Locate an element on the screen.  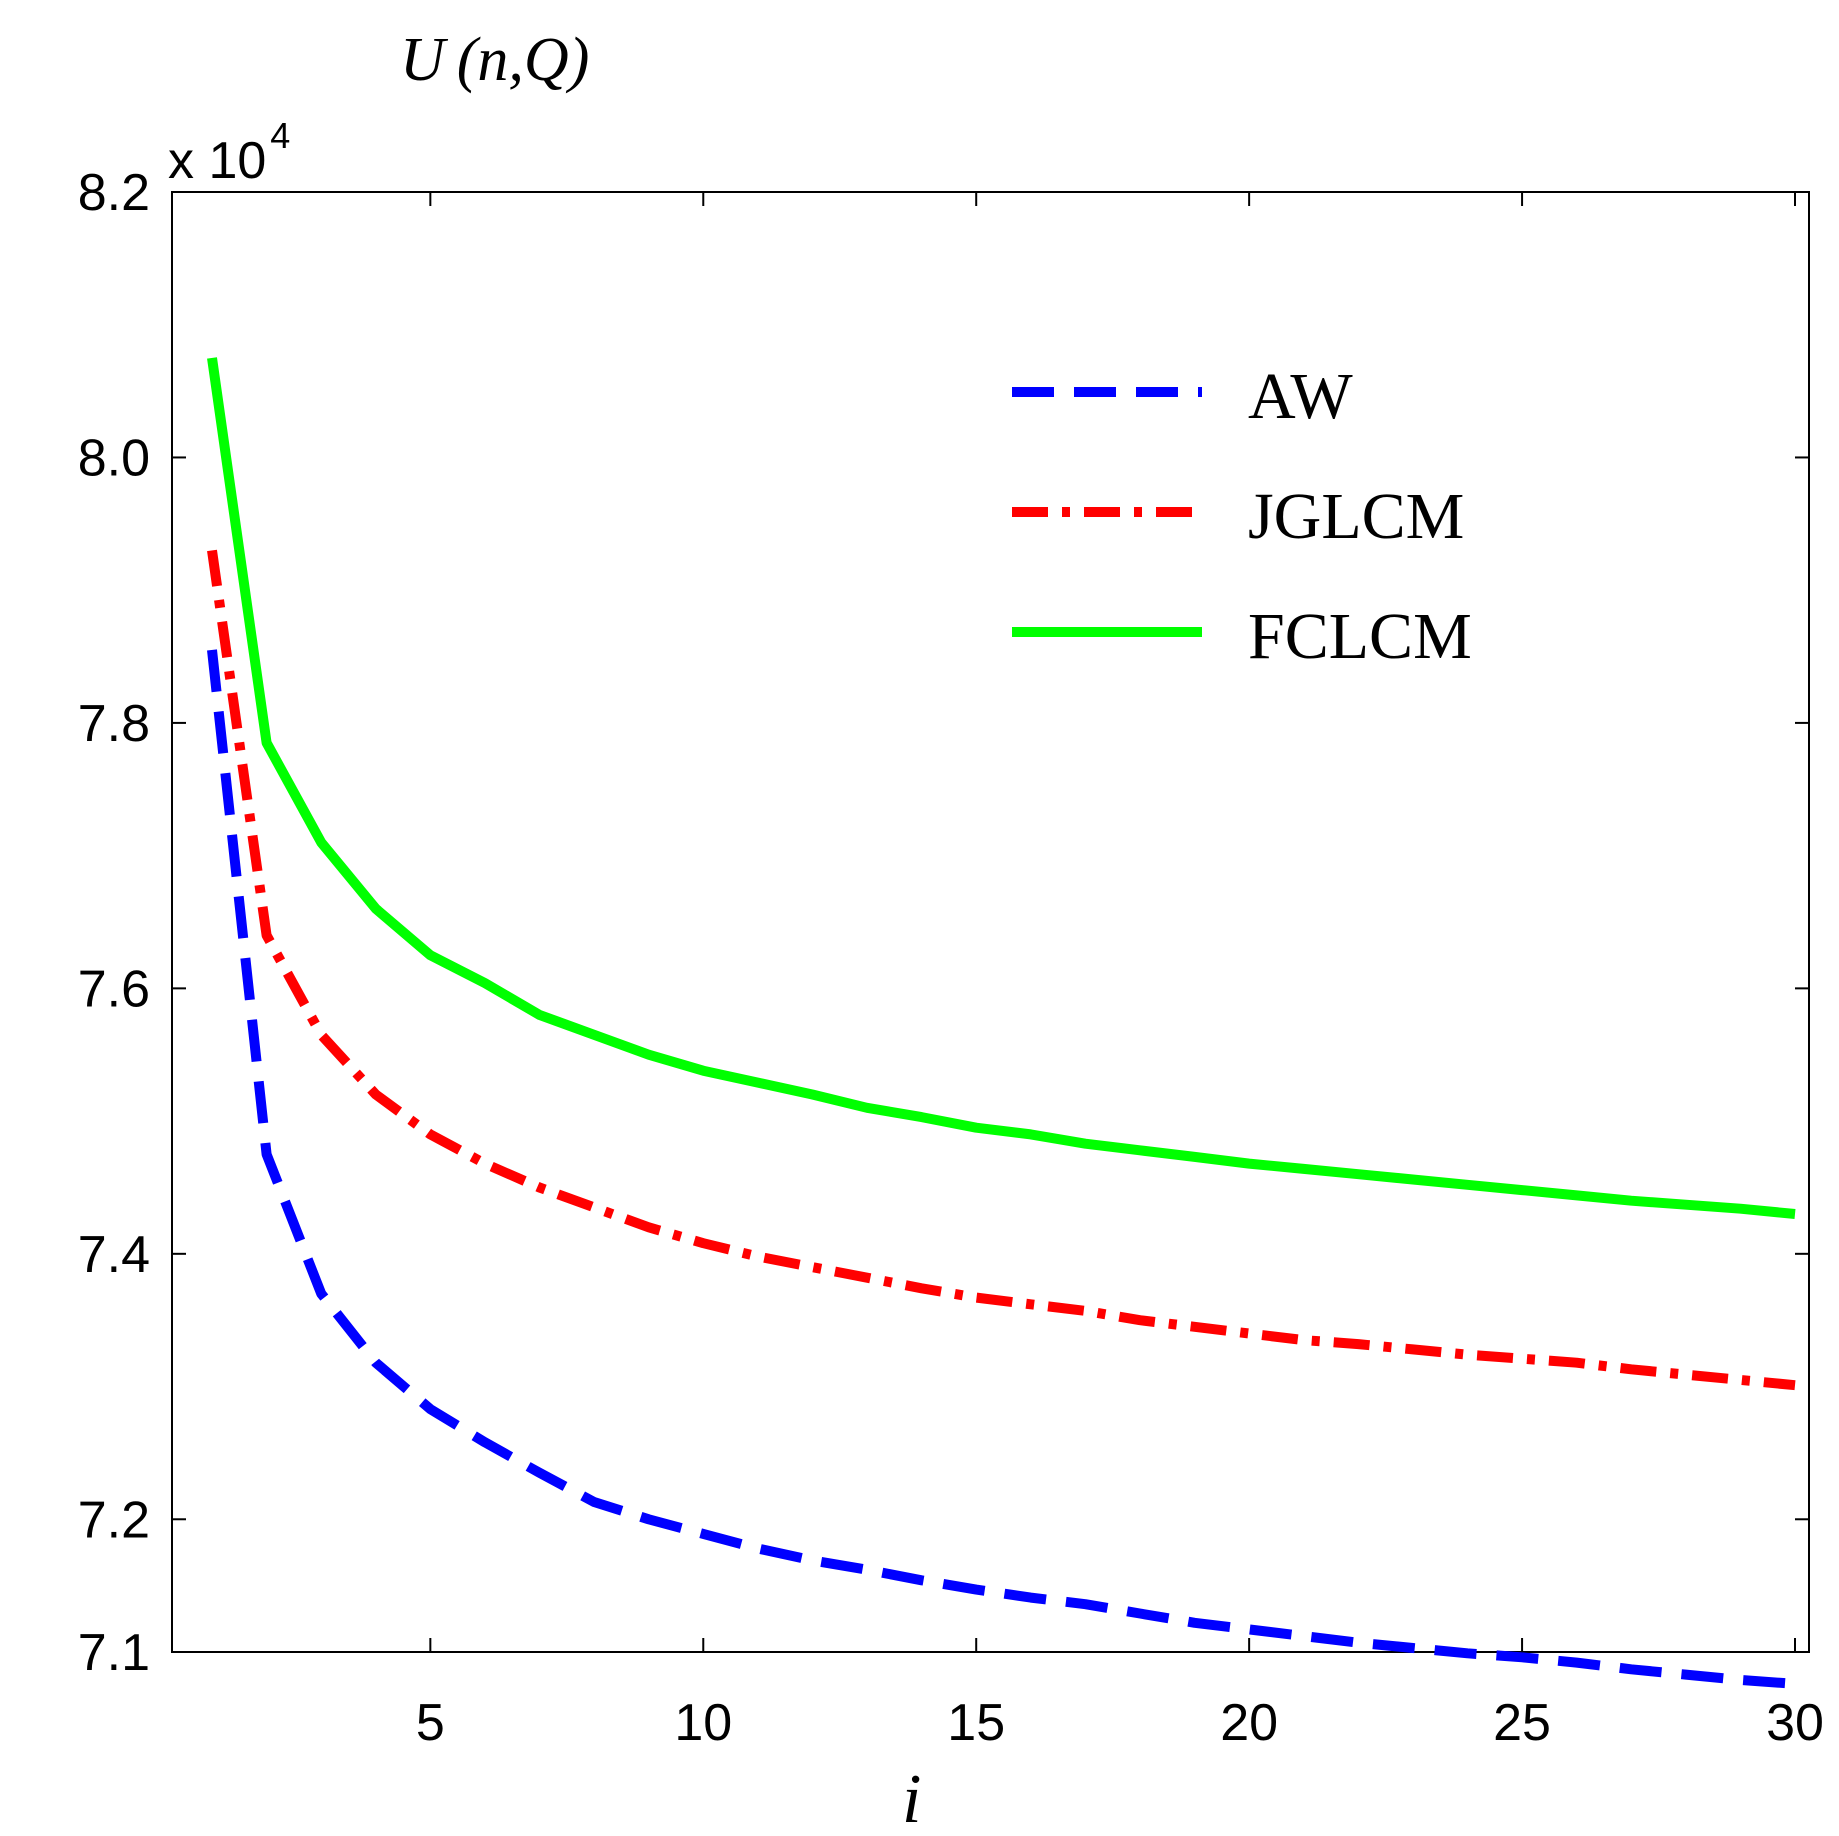
y-tick-label: 7.2 is located at coordinates (114, 1520).